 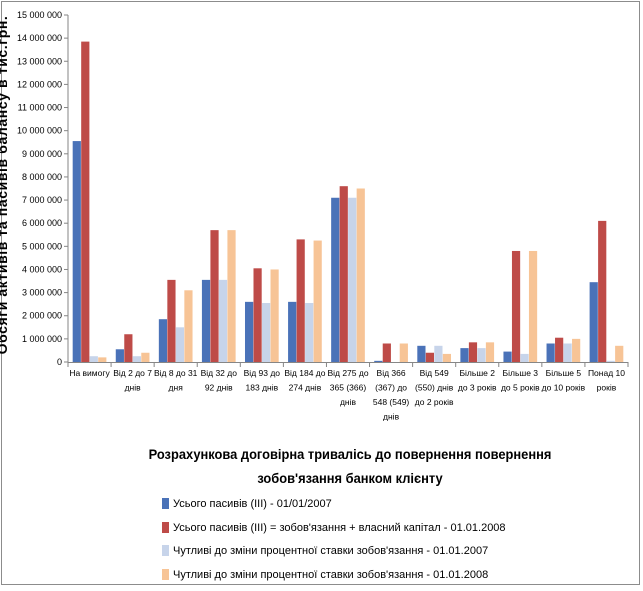 I want to click on x-tick-label: Більше 5 до 10 років, so click(x=564, y=380).